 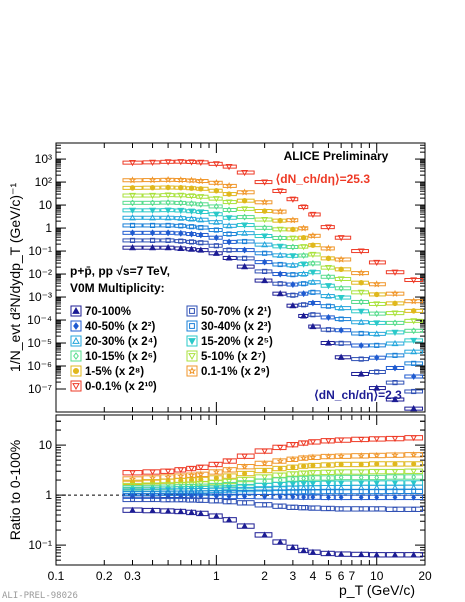 What do you see at coordinates (112, 326) in the screenshot?
I see `legend-item: 40-50% (x 2²)` at bounding box center [112, 326].